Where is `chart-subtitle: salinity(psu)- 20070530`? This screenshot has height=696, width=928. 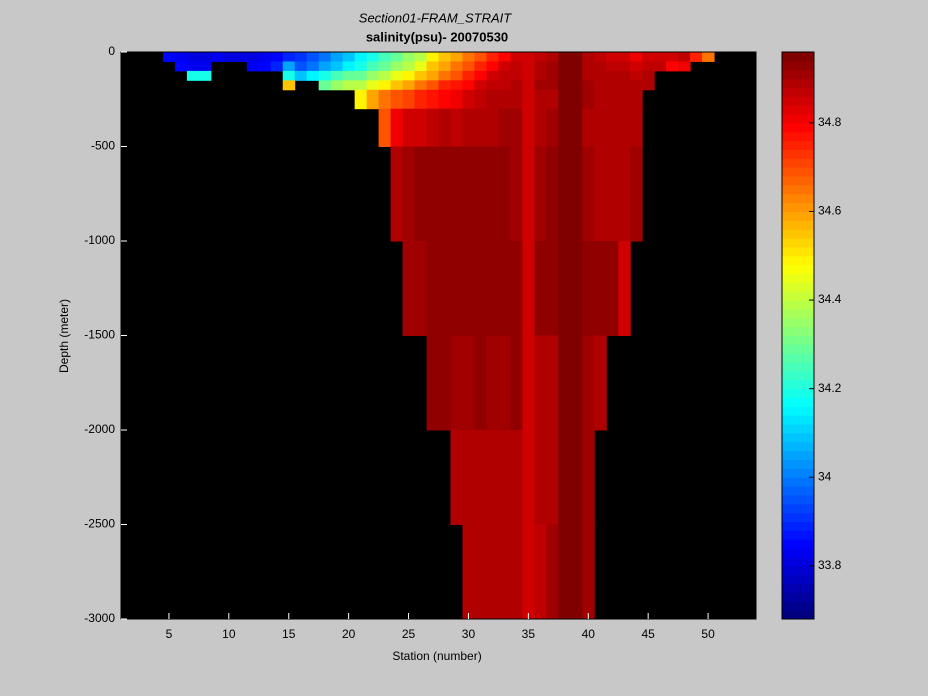
chart-subtitle: salinity(psu)- 20070530 is located at coordinates (437, 36).